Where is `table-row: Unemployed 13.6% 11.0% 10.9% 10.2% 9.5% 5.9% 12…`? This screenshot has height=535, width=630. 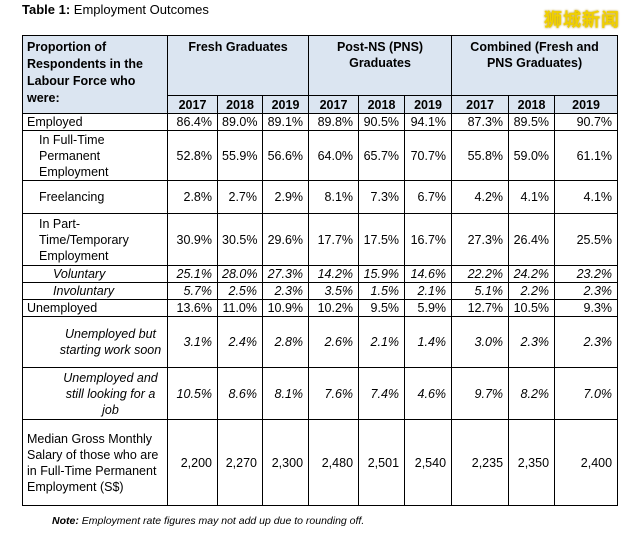 table-row: Unemployed 13.6% 11.0% 10.9% 10.2% 9.5% 5.9% 12… is located at coordinates (320, 308).